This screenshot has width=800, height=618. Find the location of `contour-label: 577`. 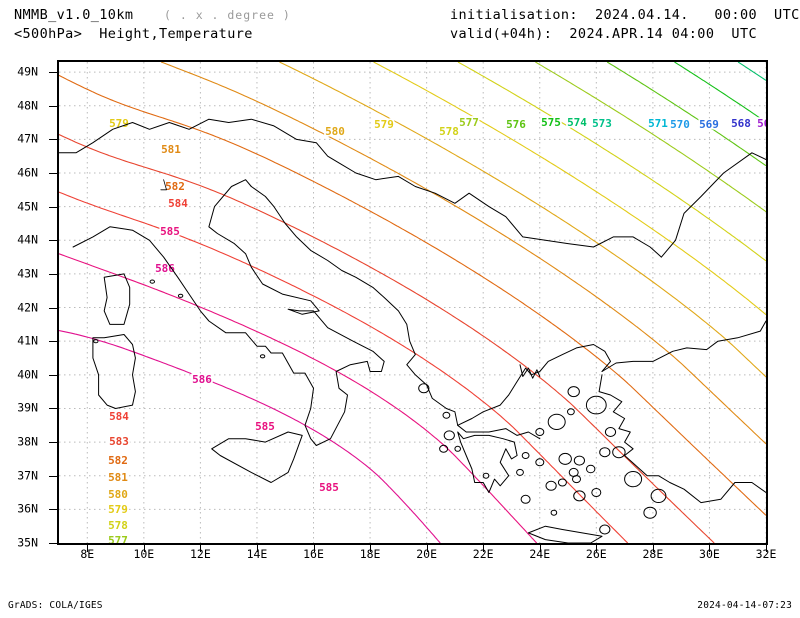

contour-label: 577 is located at coordinates (118, 538).